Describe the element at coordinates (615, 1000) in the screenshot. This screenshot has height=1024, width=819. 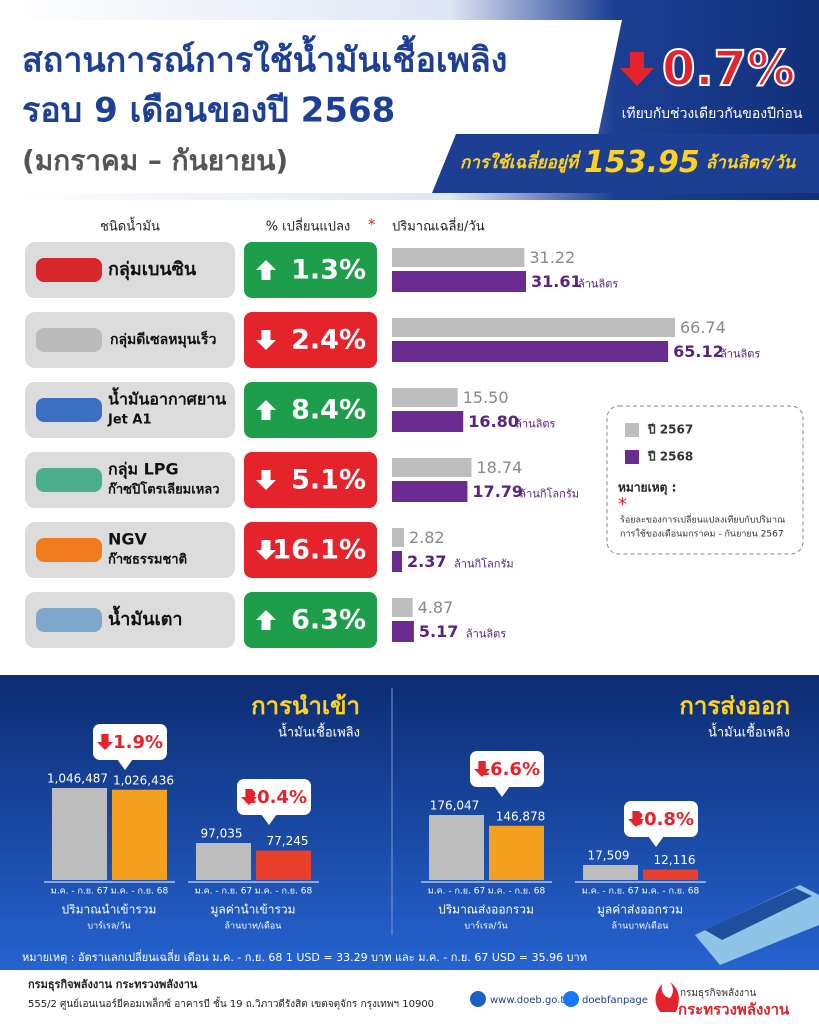
I see `footer-facebook: doebfanpage` at that location.